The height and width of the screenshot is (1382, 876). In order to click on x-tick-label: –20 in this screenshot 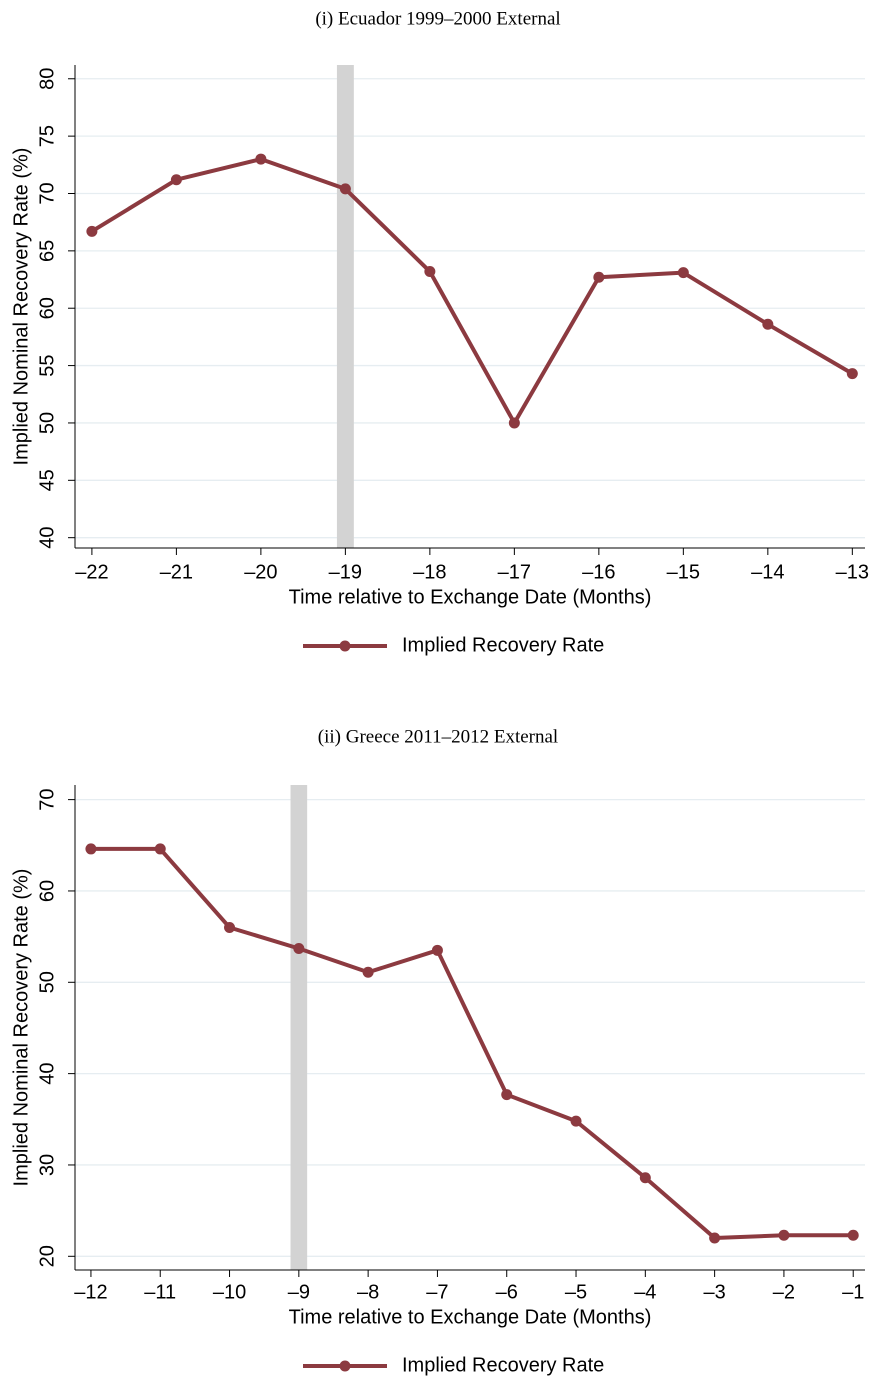, I will do `click(260, 572)`.